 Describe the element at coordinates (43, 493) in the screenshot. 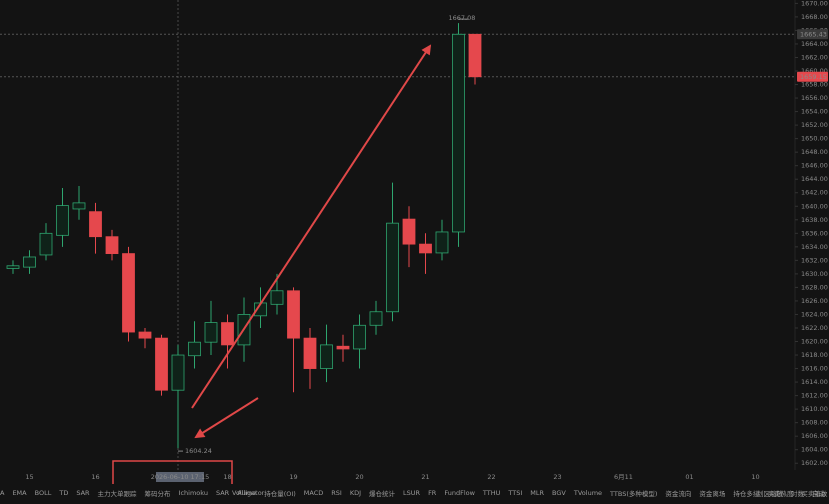

I see `toolbar-item: BOLL` at that location.